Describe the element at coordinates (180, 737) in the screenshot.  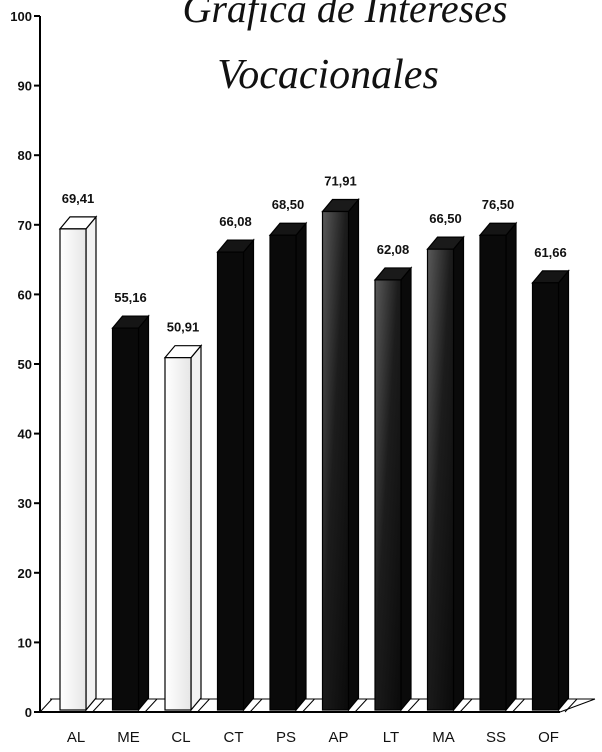
I see `category-label: CL` at that location.